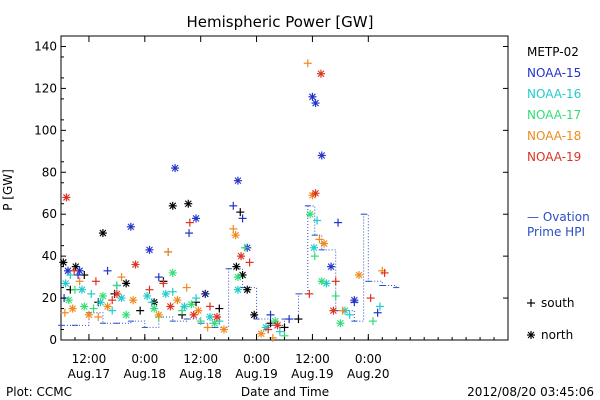  Describe the element at coordinates (556, 232) in the screenshot. I see `ovation-legend-line2: Prime HPI` at that location.